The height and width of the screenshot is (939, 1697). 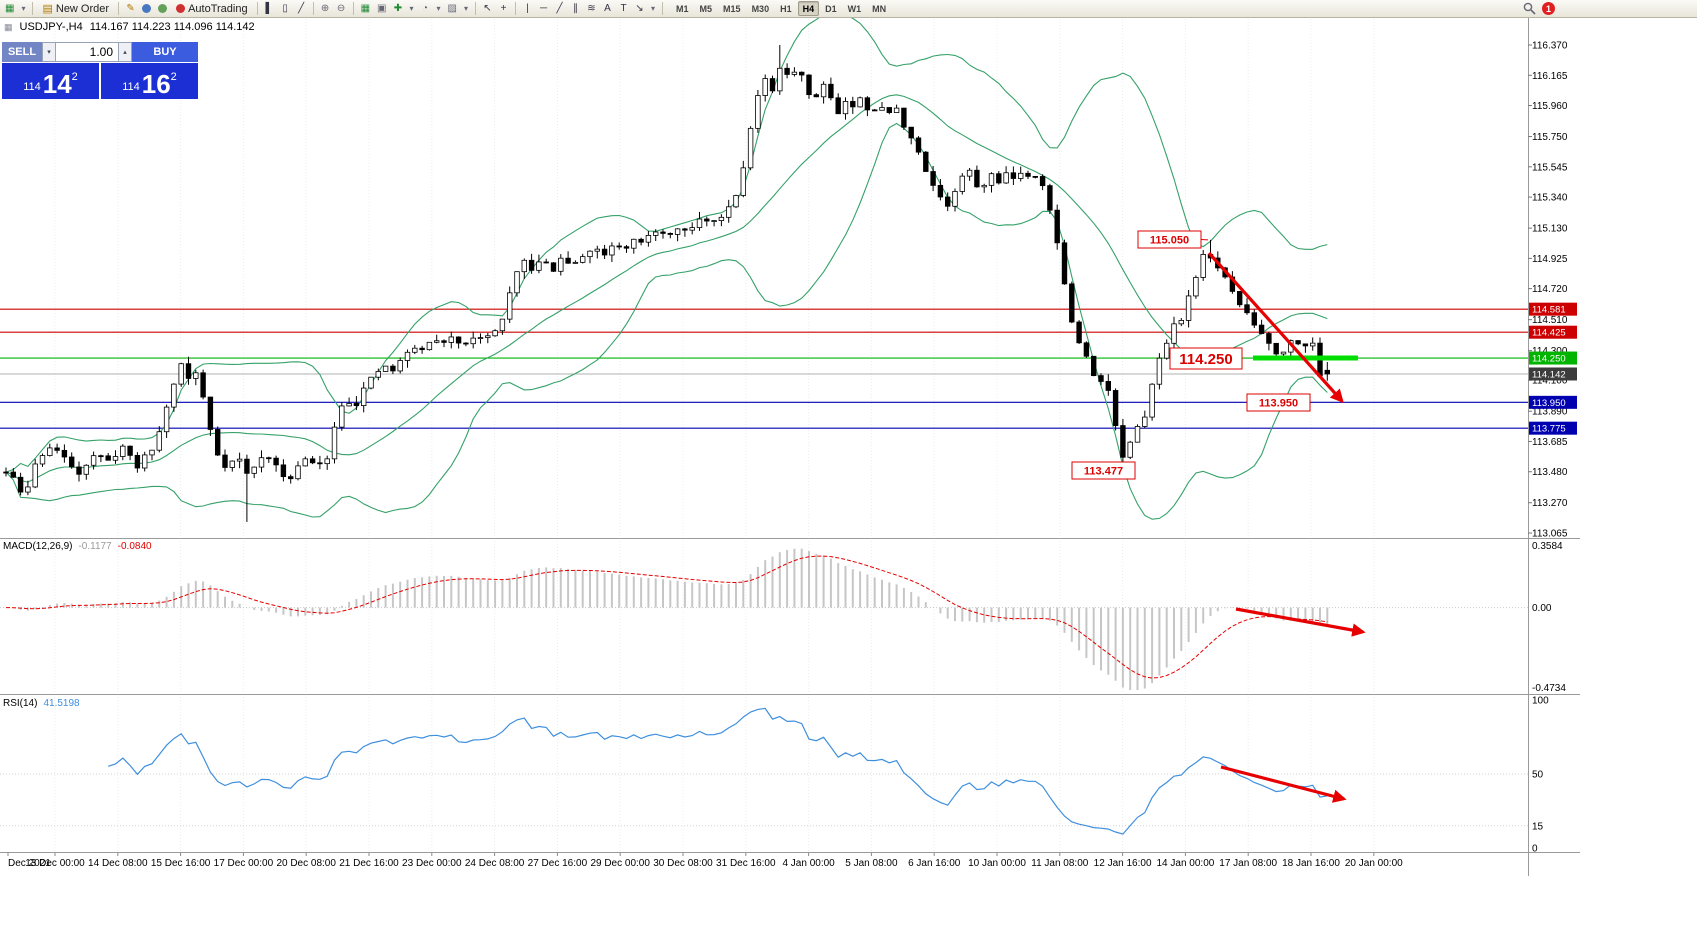 I want to click on macd-signal-line, so click(x=666, y=617).